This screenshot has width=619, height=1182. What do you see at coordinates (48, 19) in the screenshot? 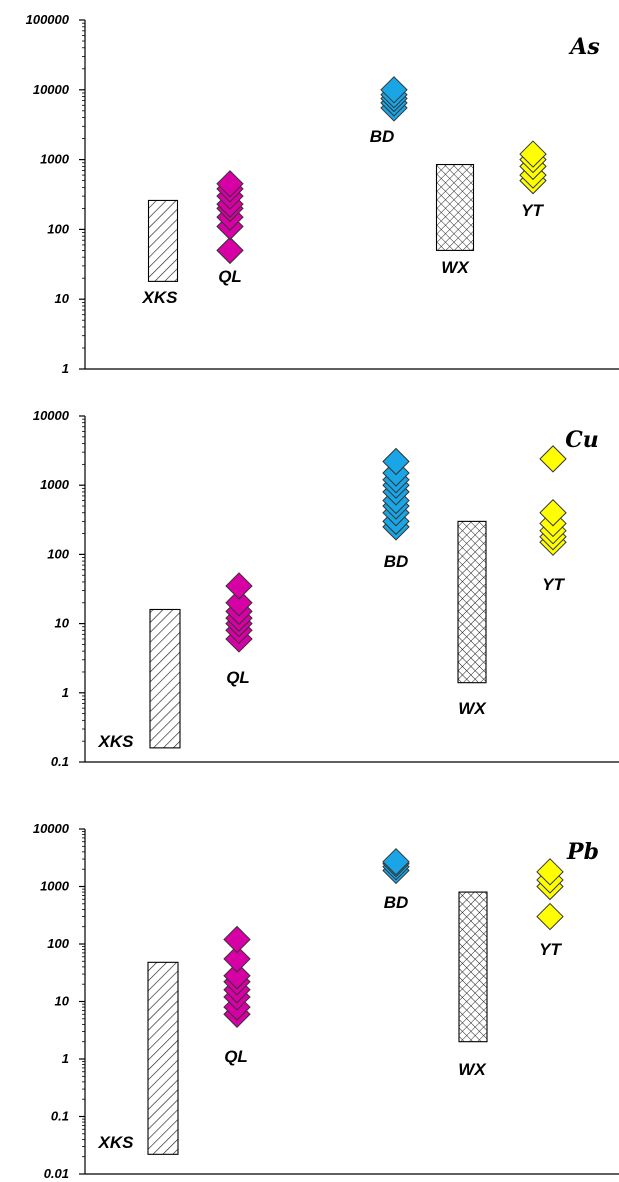
I see `y-tick-label: 100000` at bounding box center [48, 19].